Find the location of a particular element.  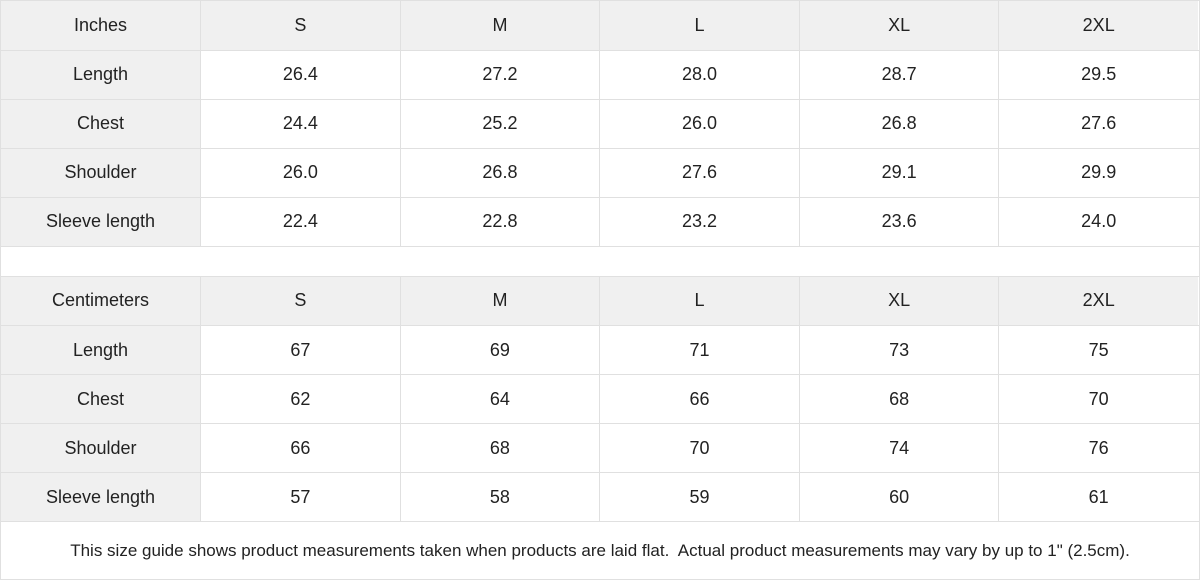

measurement-cell: 29.5 is located at coordinates (1098, 75).